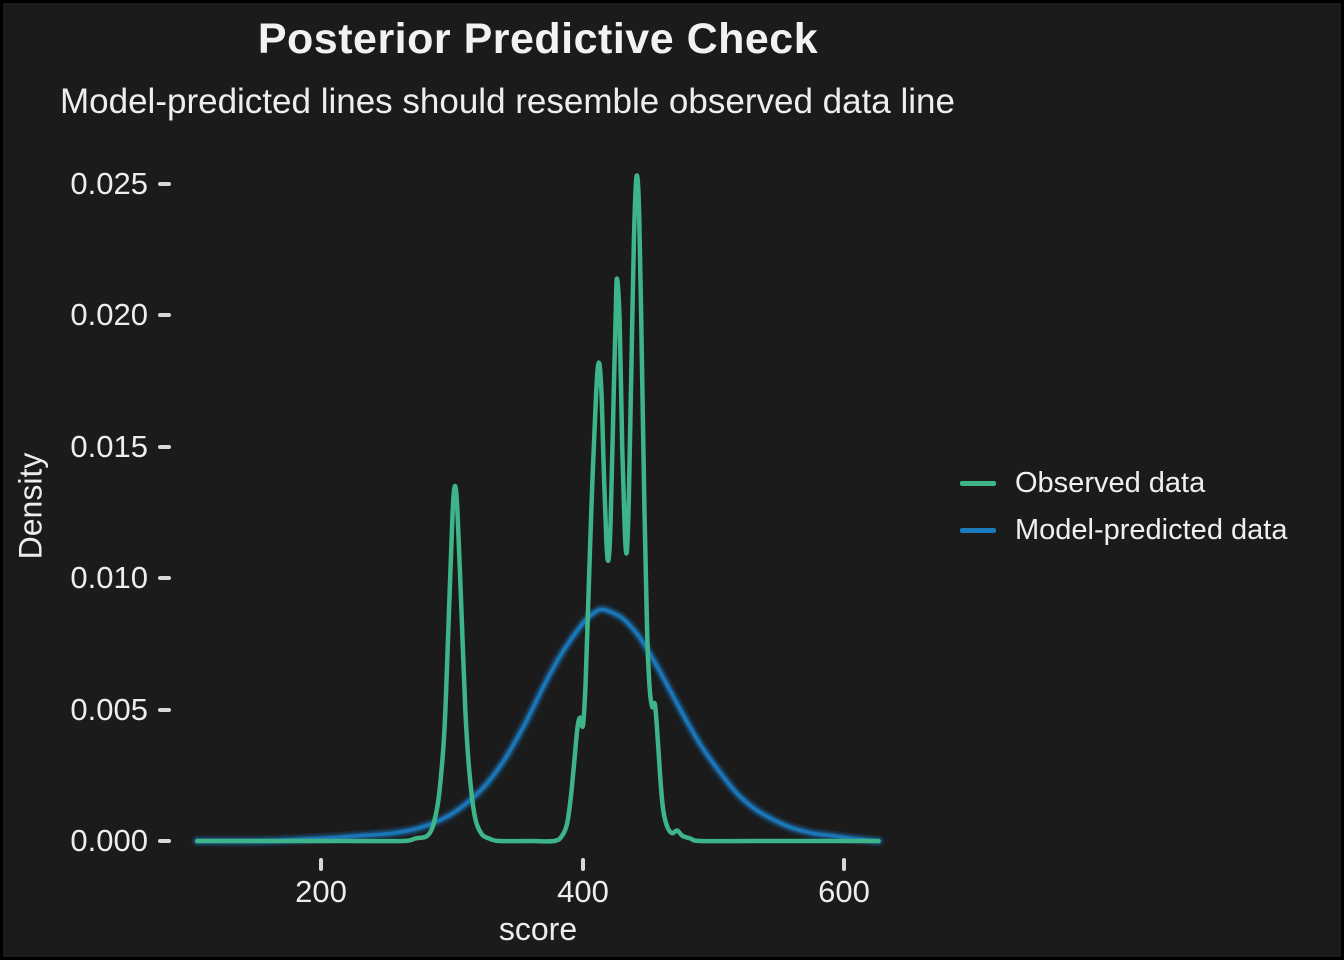  I want to click on legend-item-predicted: Model-predicted data, so click(1123, 530).